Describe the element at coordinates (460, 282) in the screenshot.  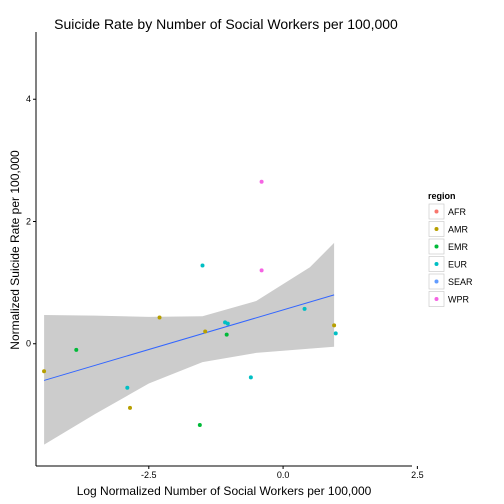
I see `legend-label: SEAR` at that location.